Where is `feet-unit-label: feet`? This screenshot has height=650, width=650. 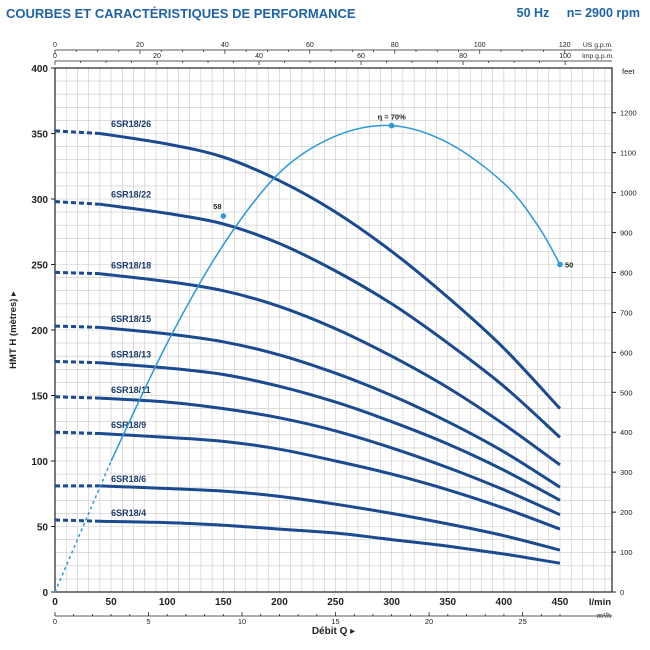
feet-unit-label: feet is located at coordinates (628, 71).